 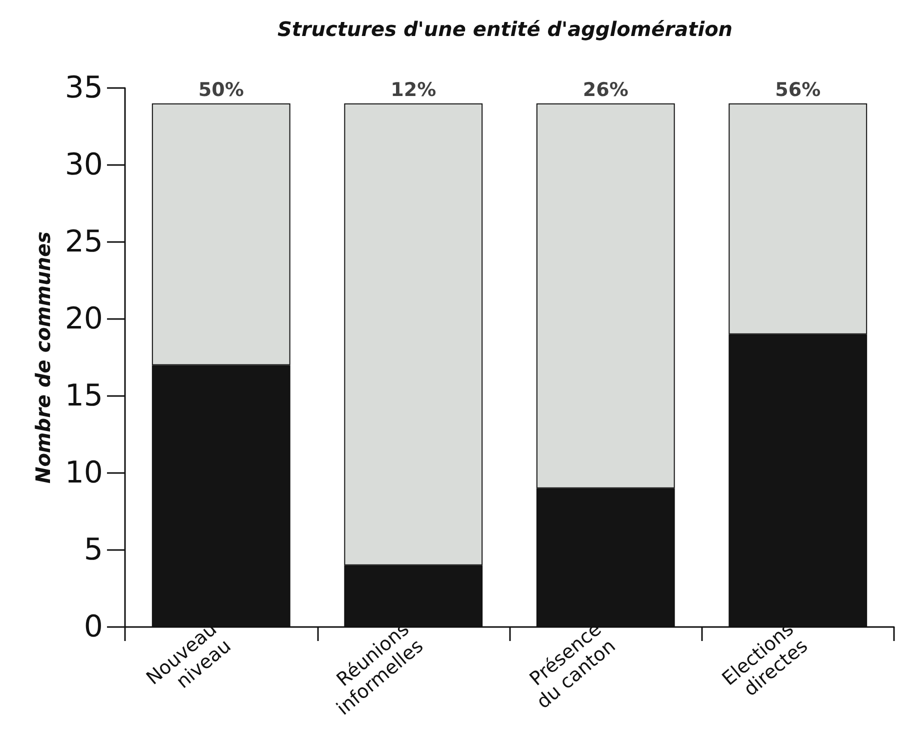 What do you see at coordinates (798, 89) in the screenshot?
I see `annotation: 56%` at bounding box center [798, 89].